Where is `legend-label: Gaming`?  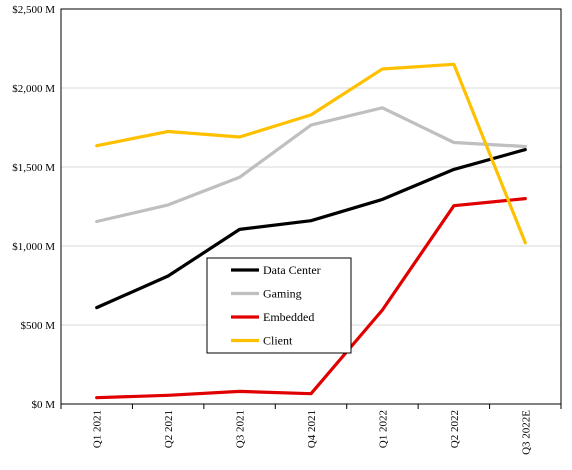
legend-label: Gaming is located at coordinates (282, 294).